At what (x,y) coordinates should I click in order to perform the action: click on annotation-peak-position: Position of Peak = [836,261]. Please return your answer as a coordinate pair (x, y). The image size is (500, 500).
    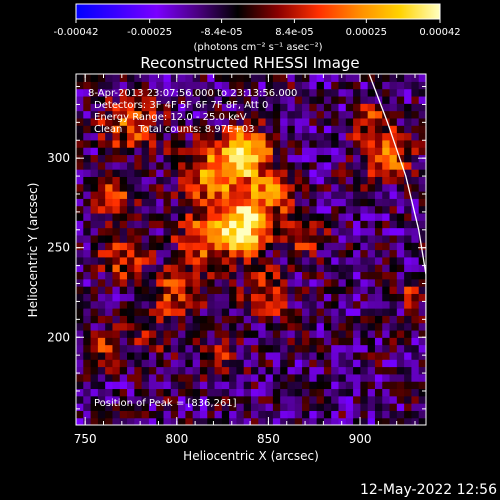
    Looking at the image, I should click on (165, 403).